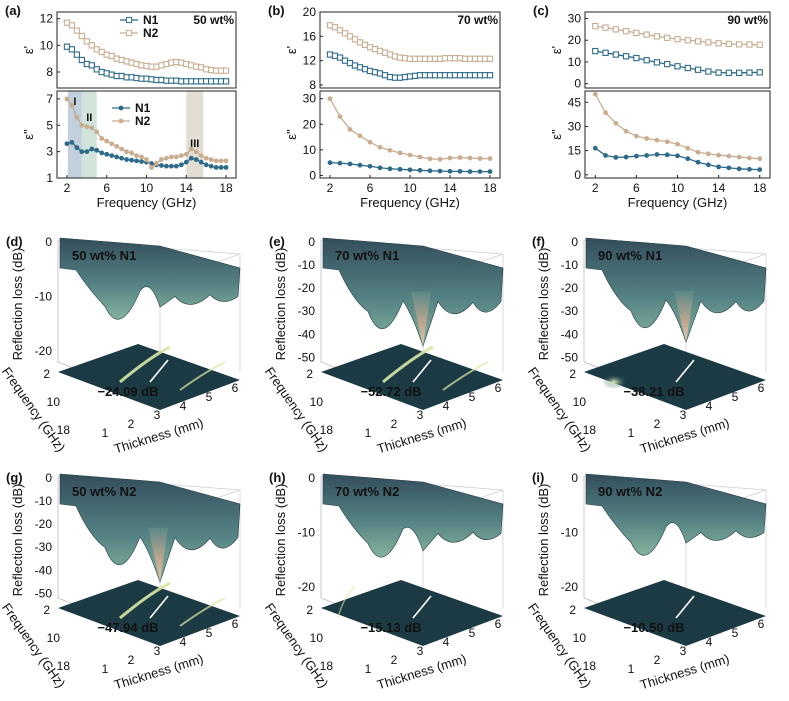  Describe the element at coordinates (465, 376) in the screenshot. I see `floor-glow` at that location.